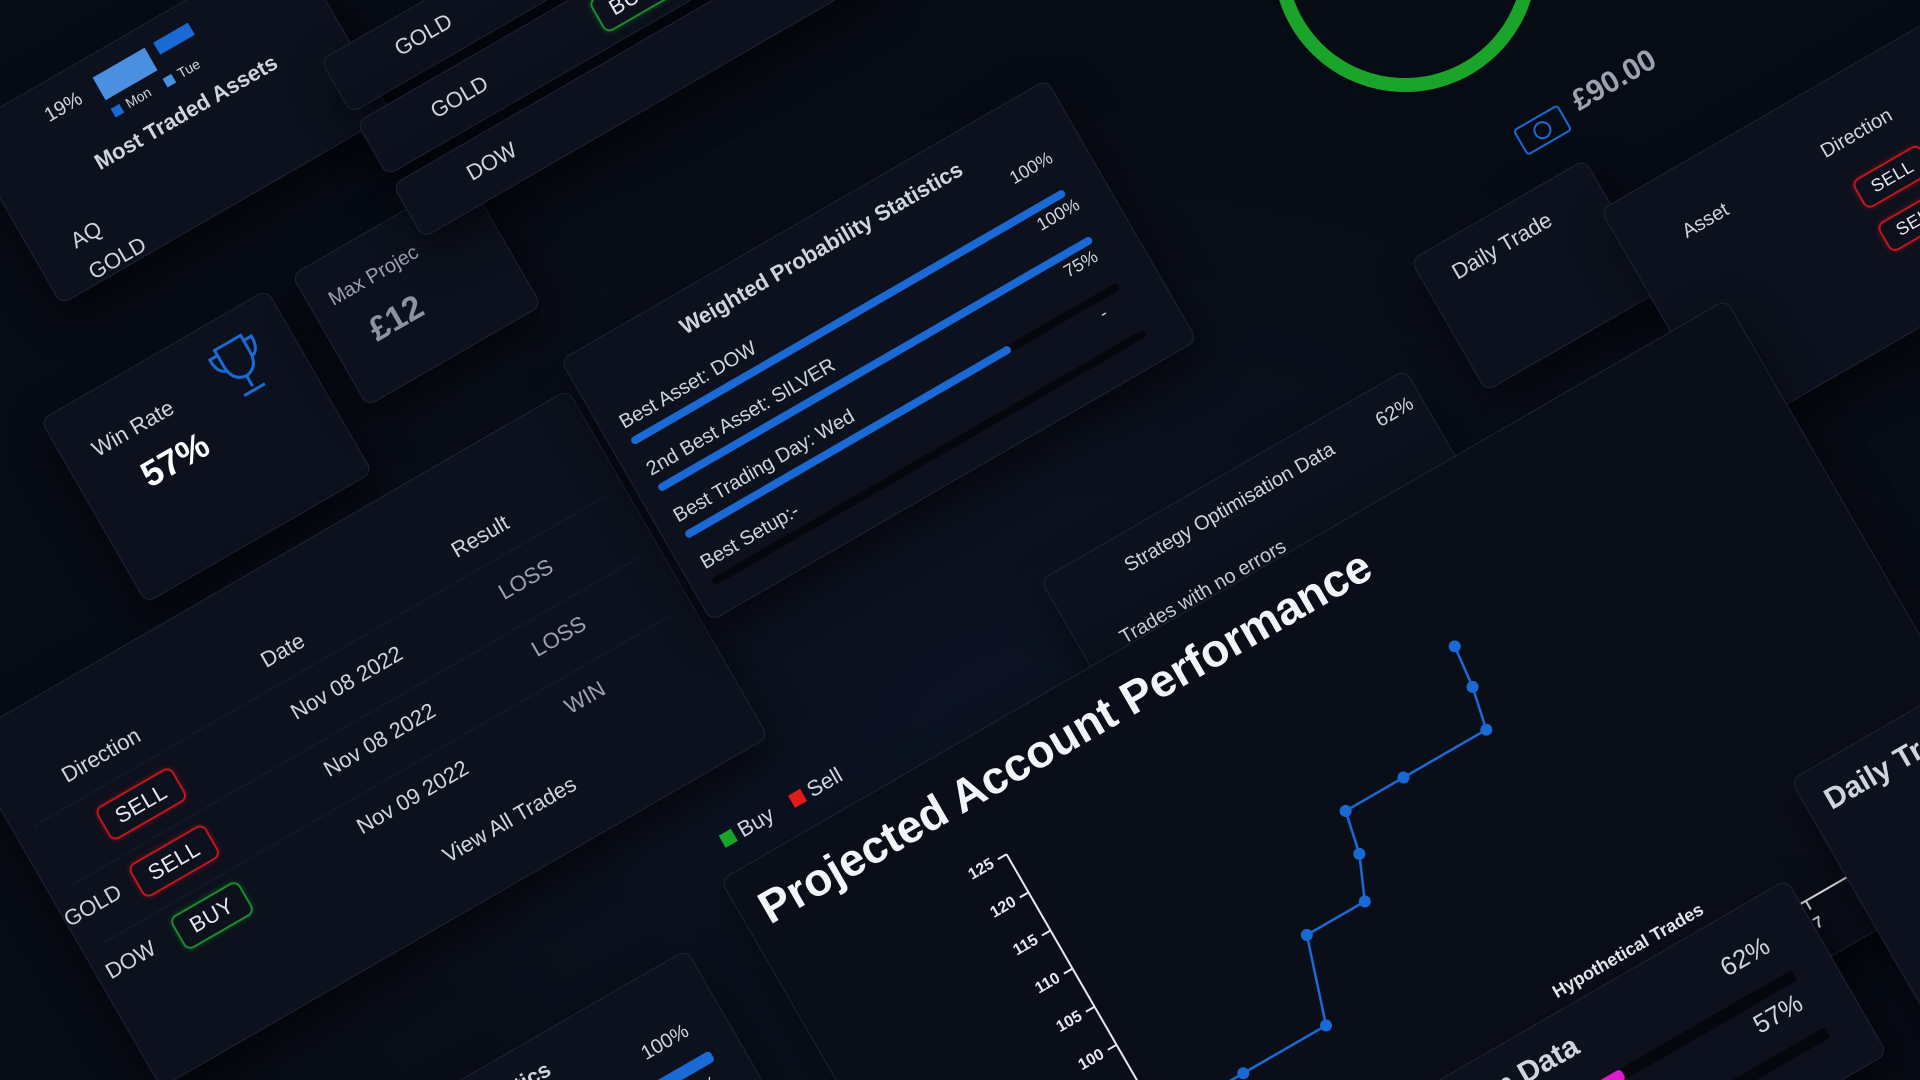  I want to click on chart-legend-sell: Sell, so click(824, 782).